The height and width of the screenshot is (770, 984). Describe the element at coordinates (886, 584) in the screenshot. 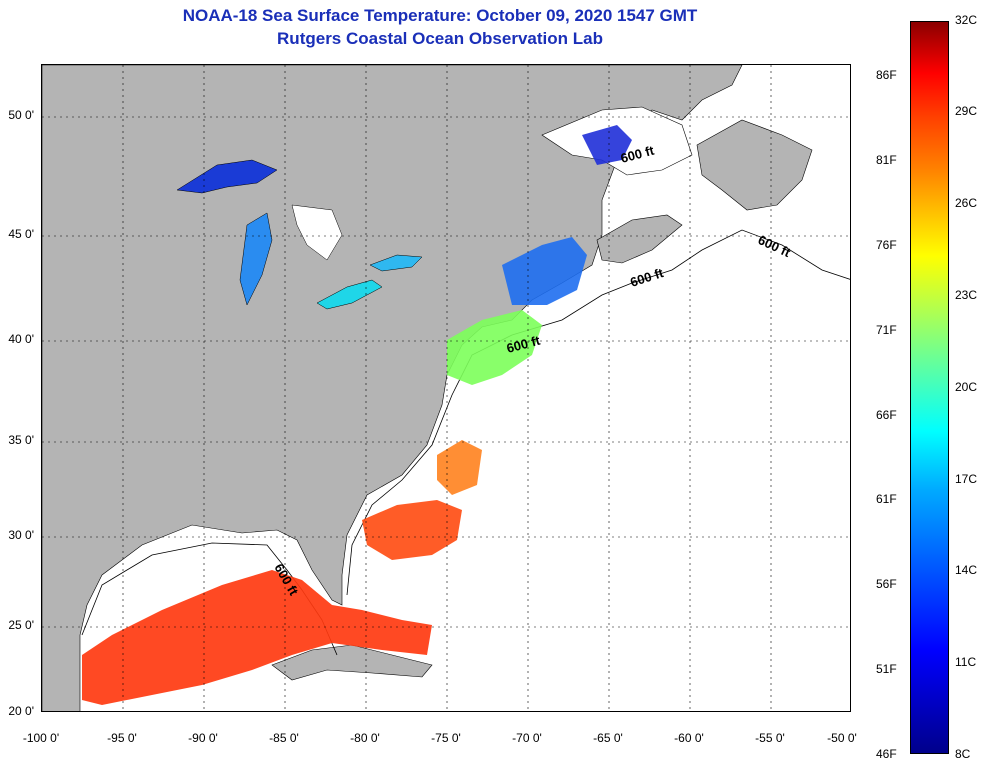

I see `colorbar-f-label: 56F` at that location.